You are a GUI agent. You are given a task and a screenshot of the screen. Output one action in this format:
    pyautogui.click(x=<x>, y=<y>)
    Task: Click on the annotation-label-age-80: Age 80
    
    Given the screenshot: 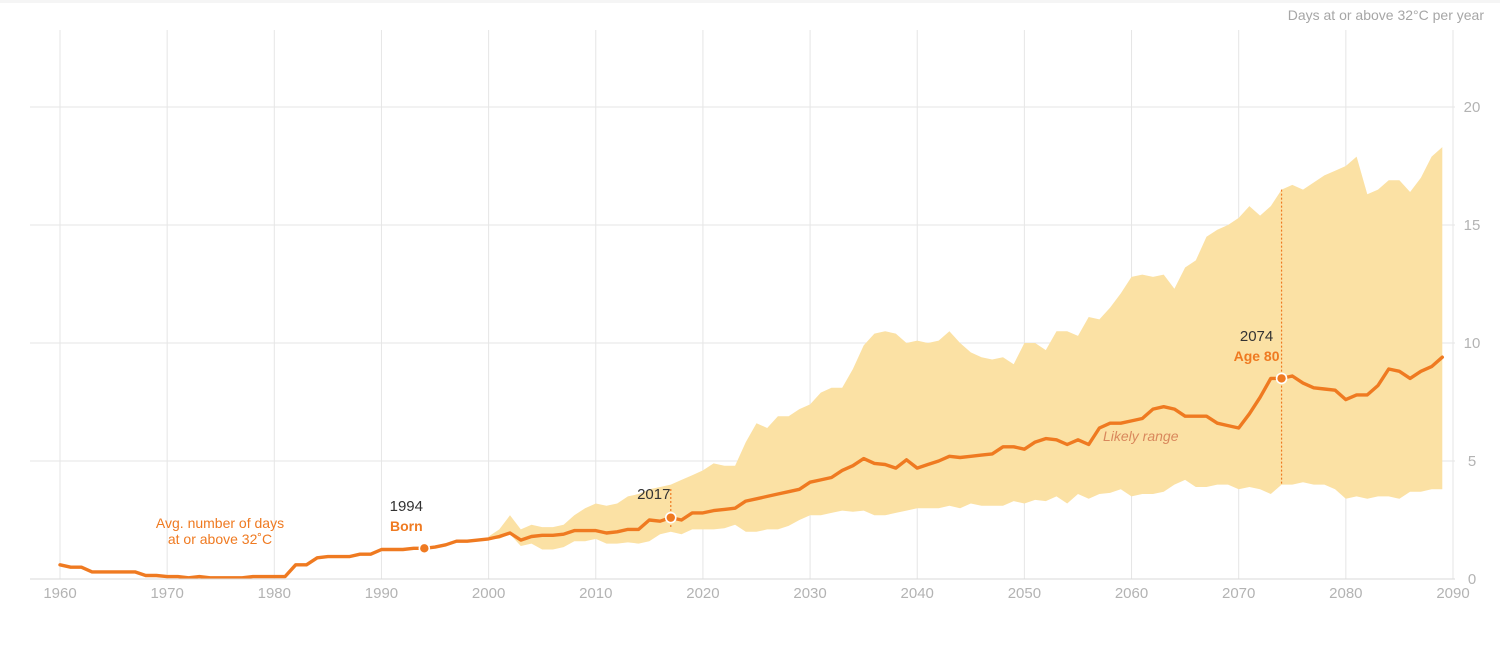 What is the action you would take?
    pyautogui.click(x=1257, y=356)
    